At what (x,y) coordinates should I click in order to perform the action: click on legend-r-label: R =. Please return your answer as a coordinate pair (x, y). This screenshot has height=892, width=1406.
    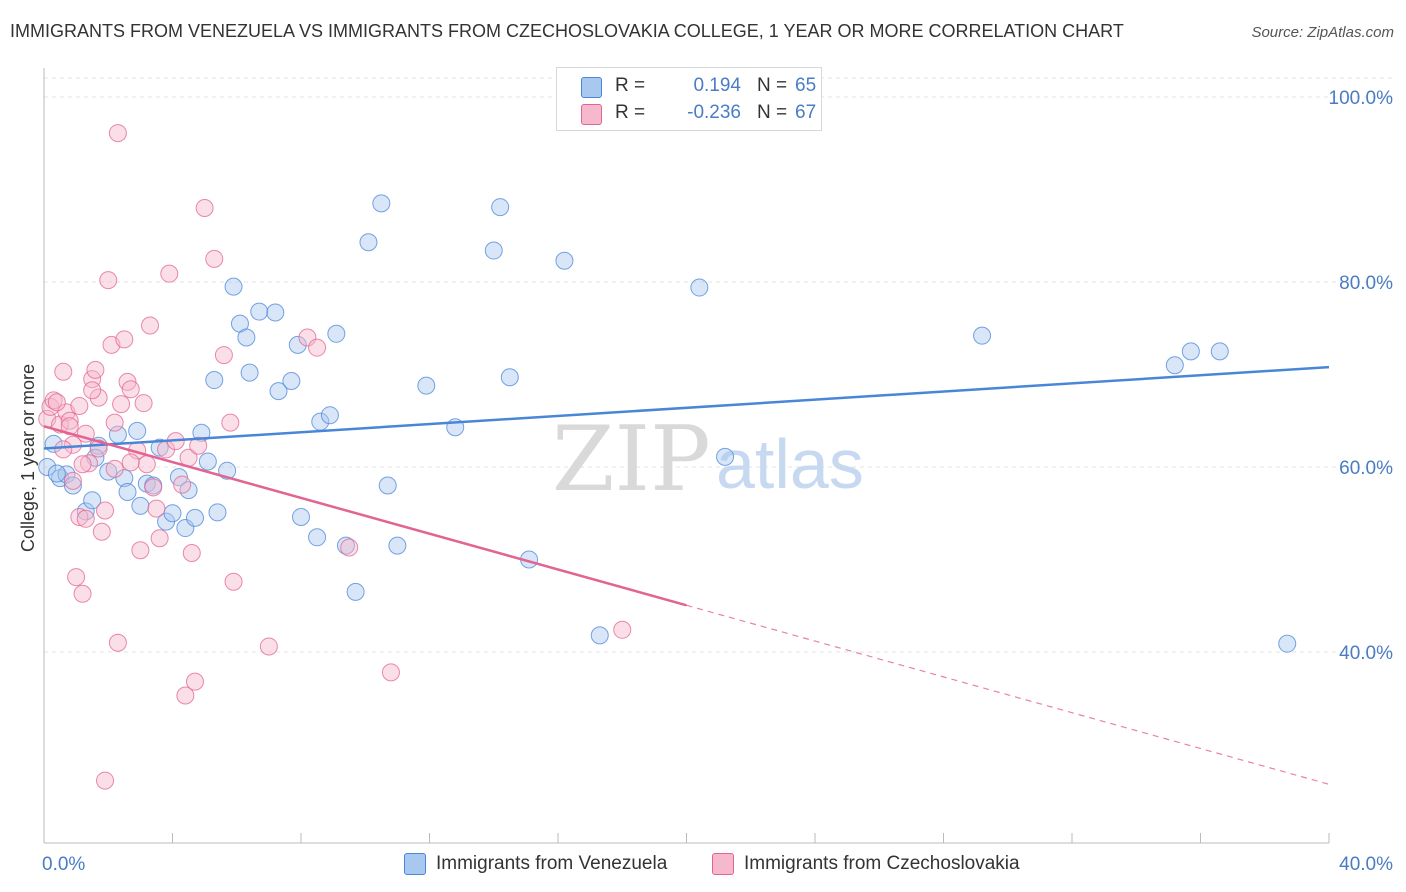
    Looking at the image, I should click on (630, 85).